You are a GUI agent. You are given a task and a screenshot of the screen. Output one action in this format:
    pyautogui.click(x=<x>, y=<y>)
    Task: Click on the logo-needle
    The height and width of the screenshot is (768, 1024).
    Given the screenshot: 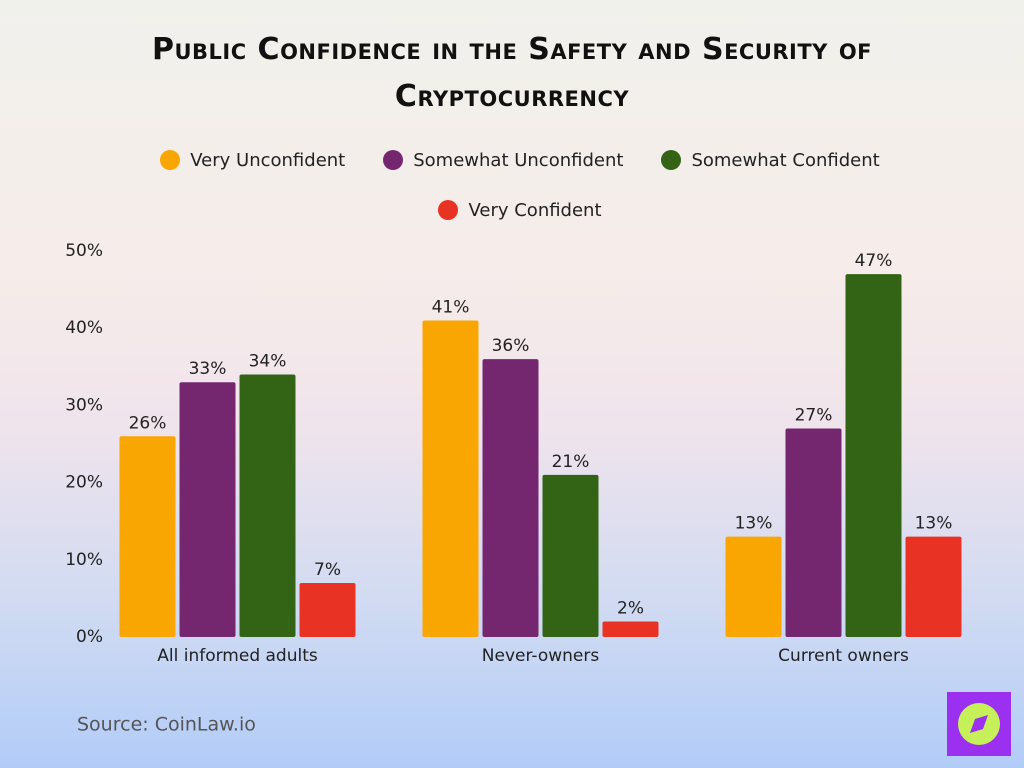 What is the action you would take?
    pyautogui.click(x=979, y=724)
    